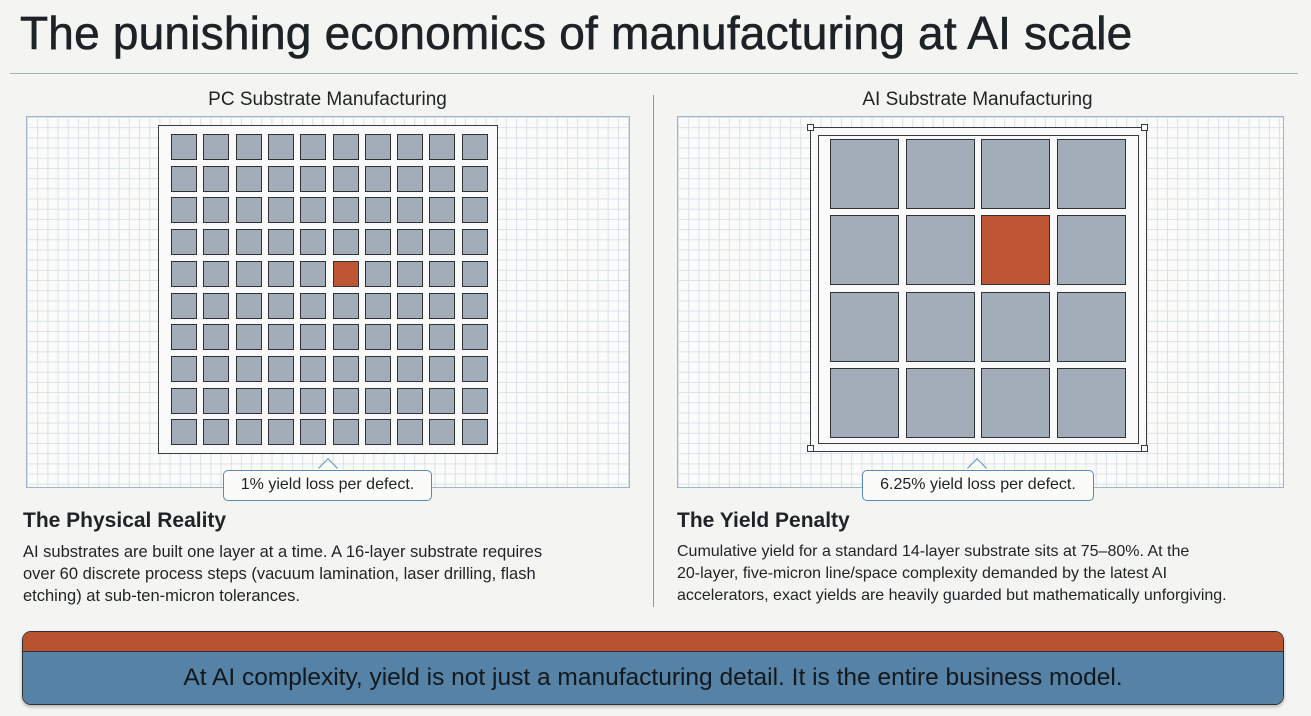  What do you see at coordinates (161, 596) in the screenshot?
I see `physical-reality-line: etching) at sub-ten-micron tolerances.` at bounding box center [161, 596].